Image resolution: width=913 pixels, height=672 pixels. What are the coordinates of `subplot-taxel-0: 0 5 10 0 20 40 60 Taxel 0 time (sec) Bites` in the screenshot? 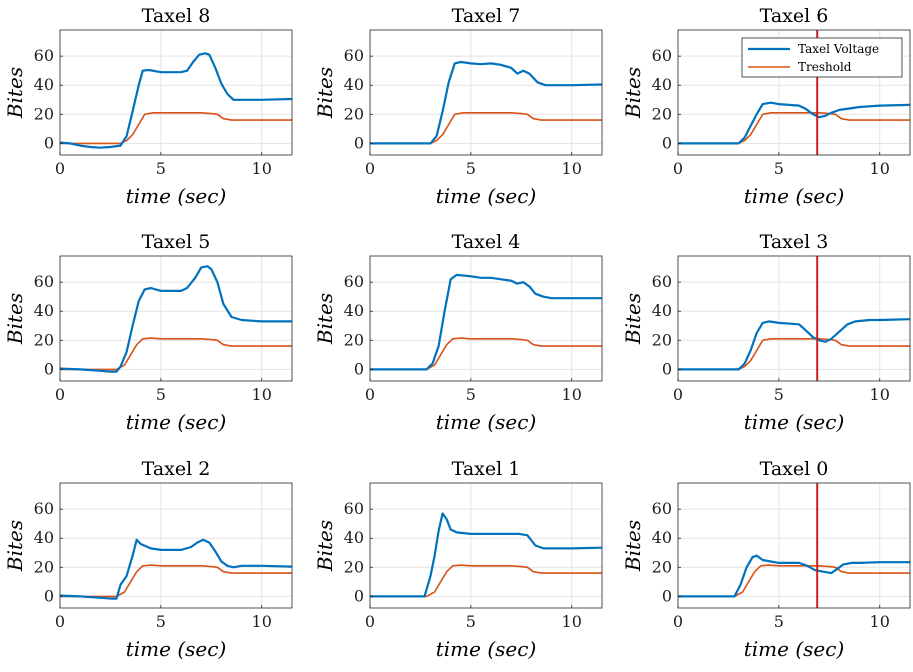 It's located at (766, 559).